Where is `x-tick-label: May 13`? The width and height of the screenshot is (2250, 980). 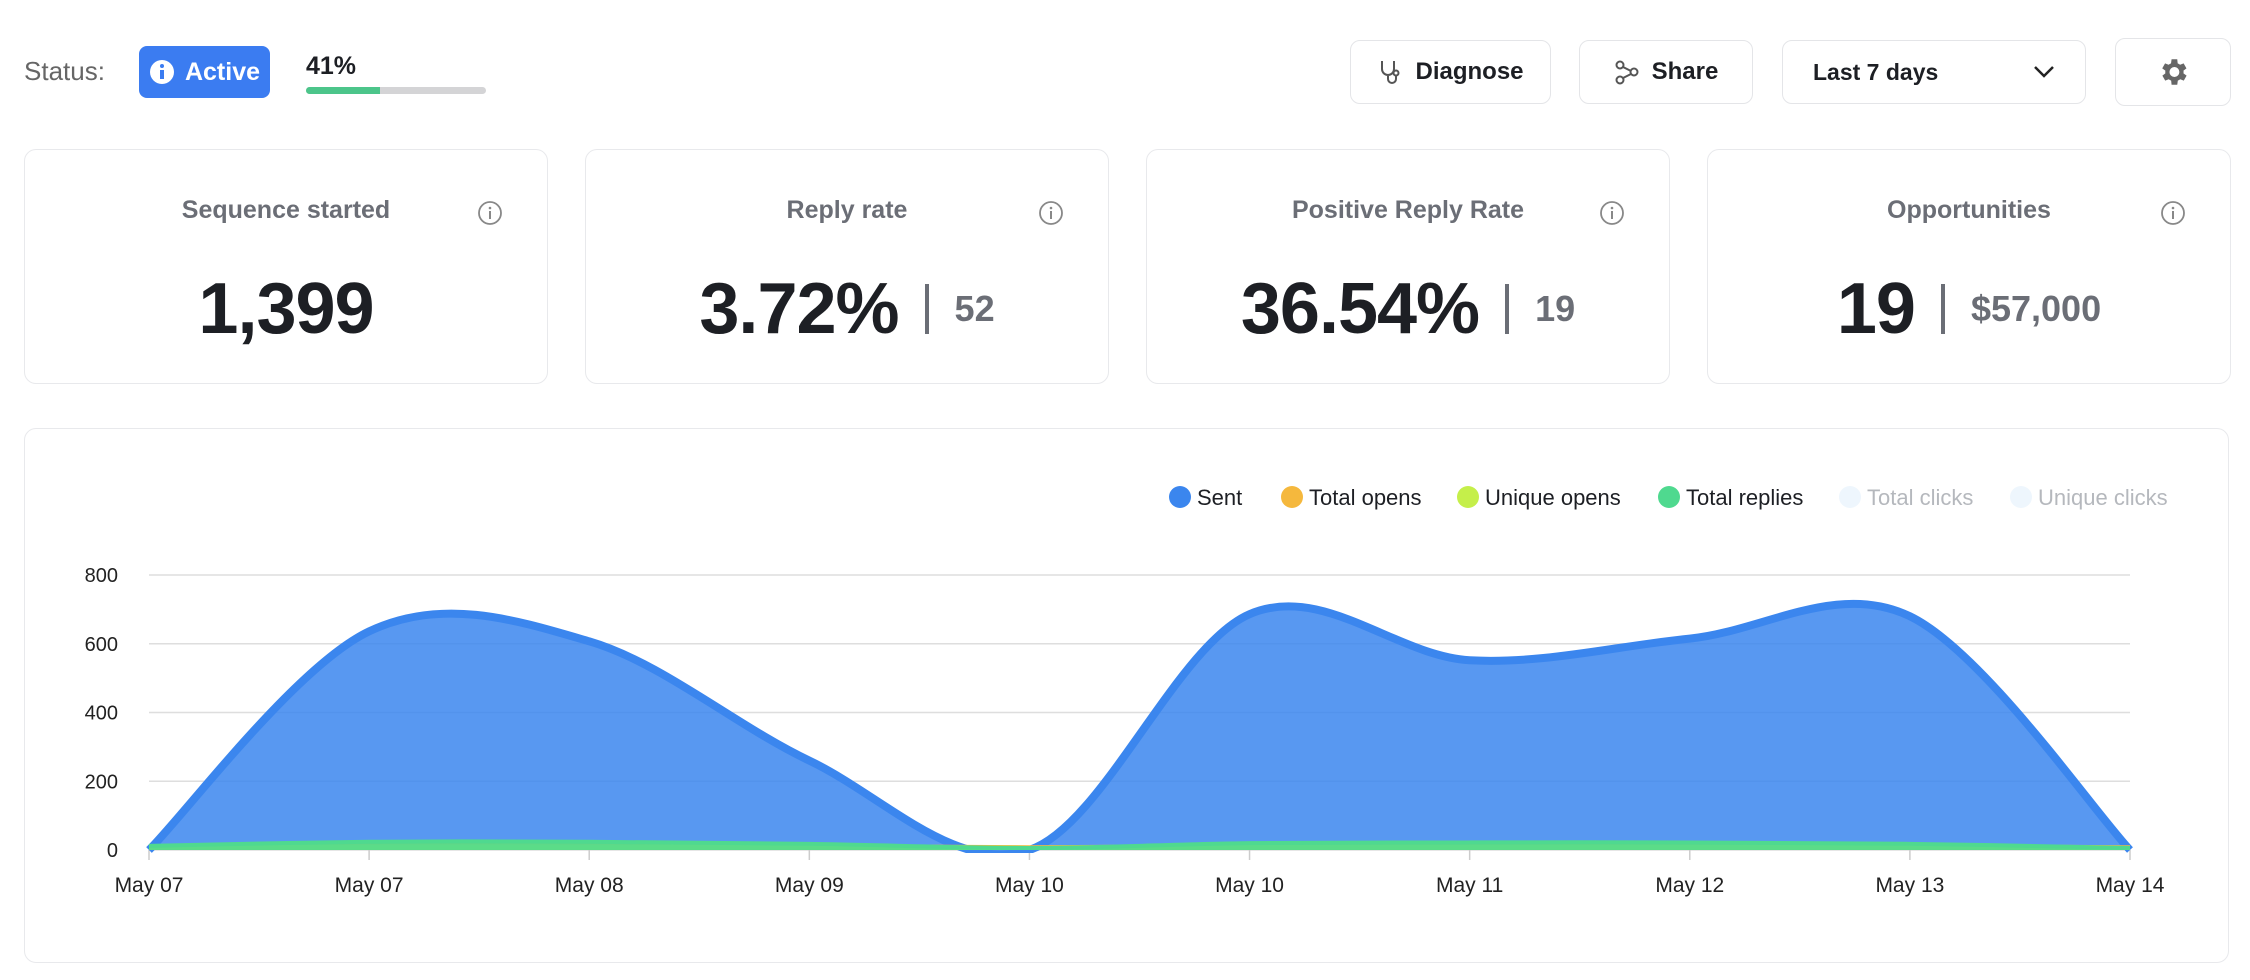 x-tick-label: May 13 is located at coordinates (1909, 885).